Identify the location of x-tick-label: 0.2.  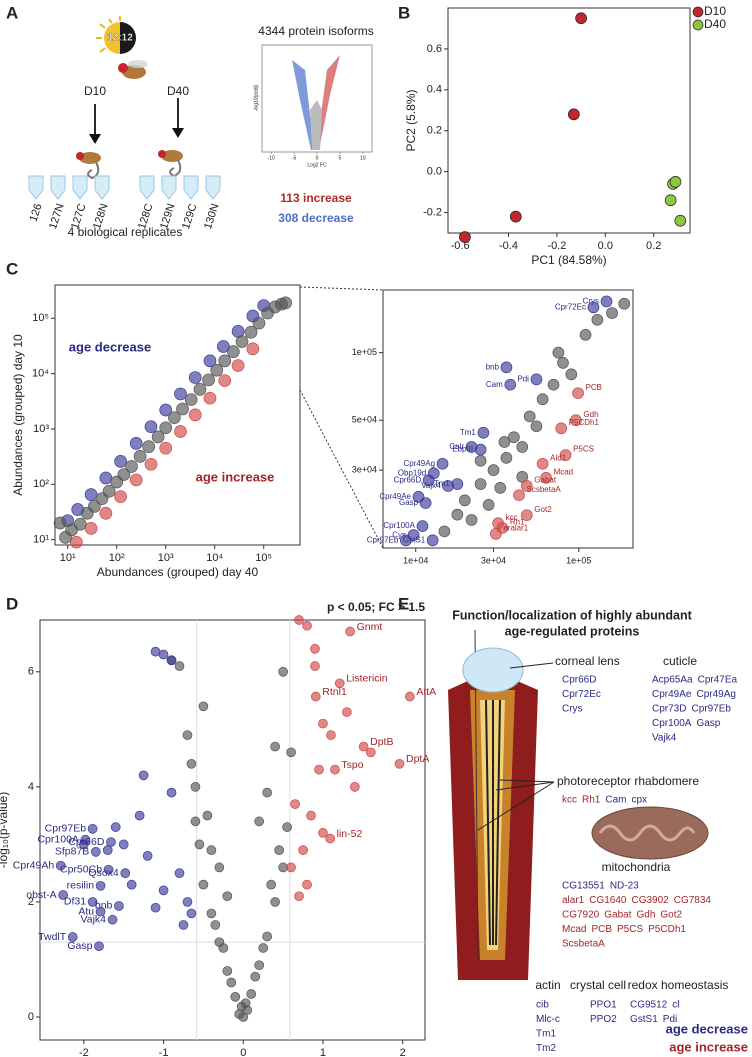
(653, 246).